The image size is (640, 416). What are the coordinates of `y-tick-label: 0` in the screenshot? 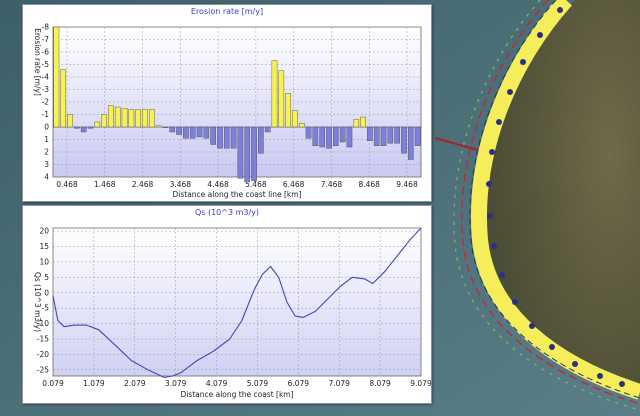 It's located at (46, 292).